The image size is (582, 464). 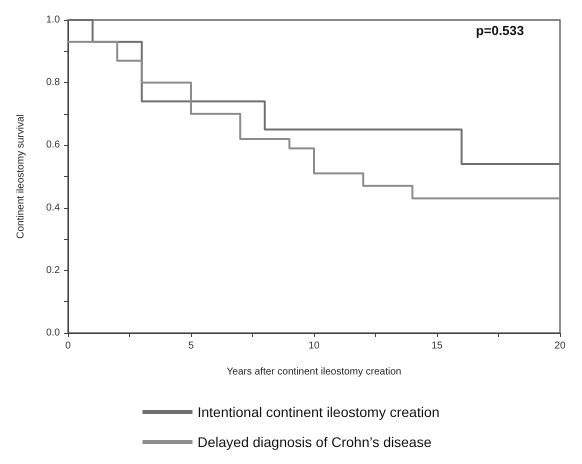 What do you see at coordinates (53, 145) in the screenshot?
I see `y-tick-label: 0.6` at bounding box center [53, 145].